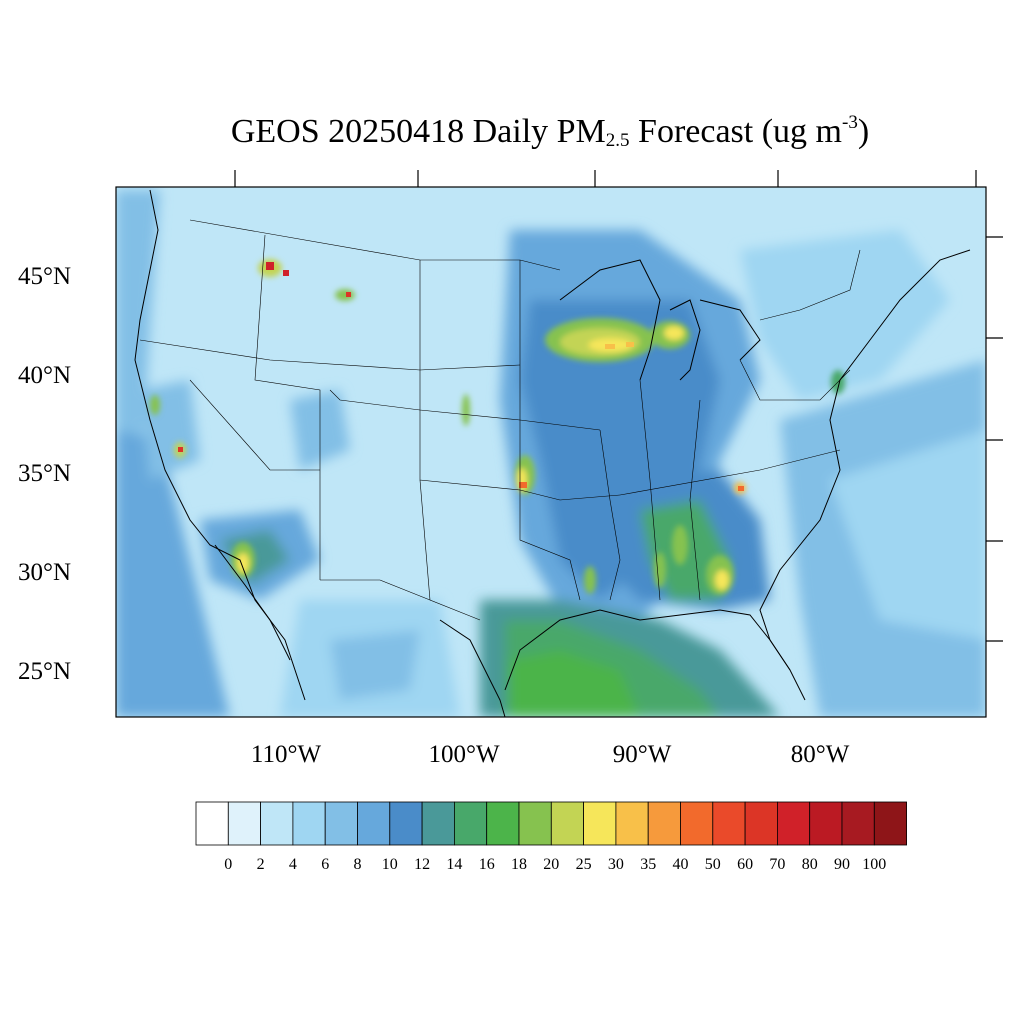 This screenshot has width=1024, height=1024. What do you see at coordinates (777, 864) in the screenshot?
I see `colorbar-label: 70` at bounding box center [777, 864].